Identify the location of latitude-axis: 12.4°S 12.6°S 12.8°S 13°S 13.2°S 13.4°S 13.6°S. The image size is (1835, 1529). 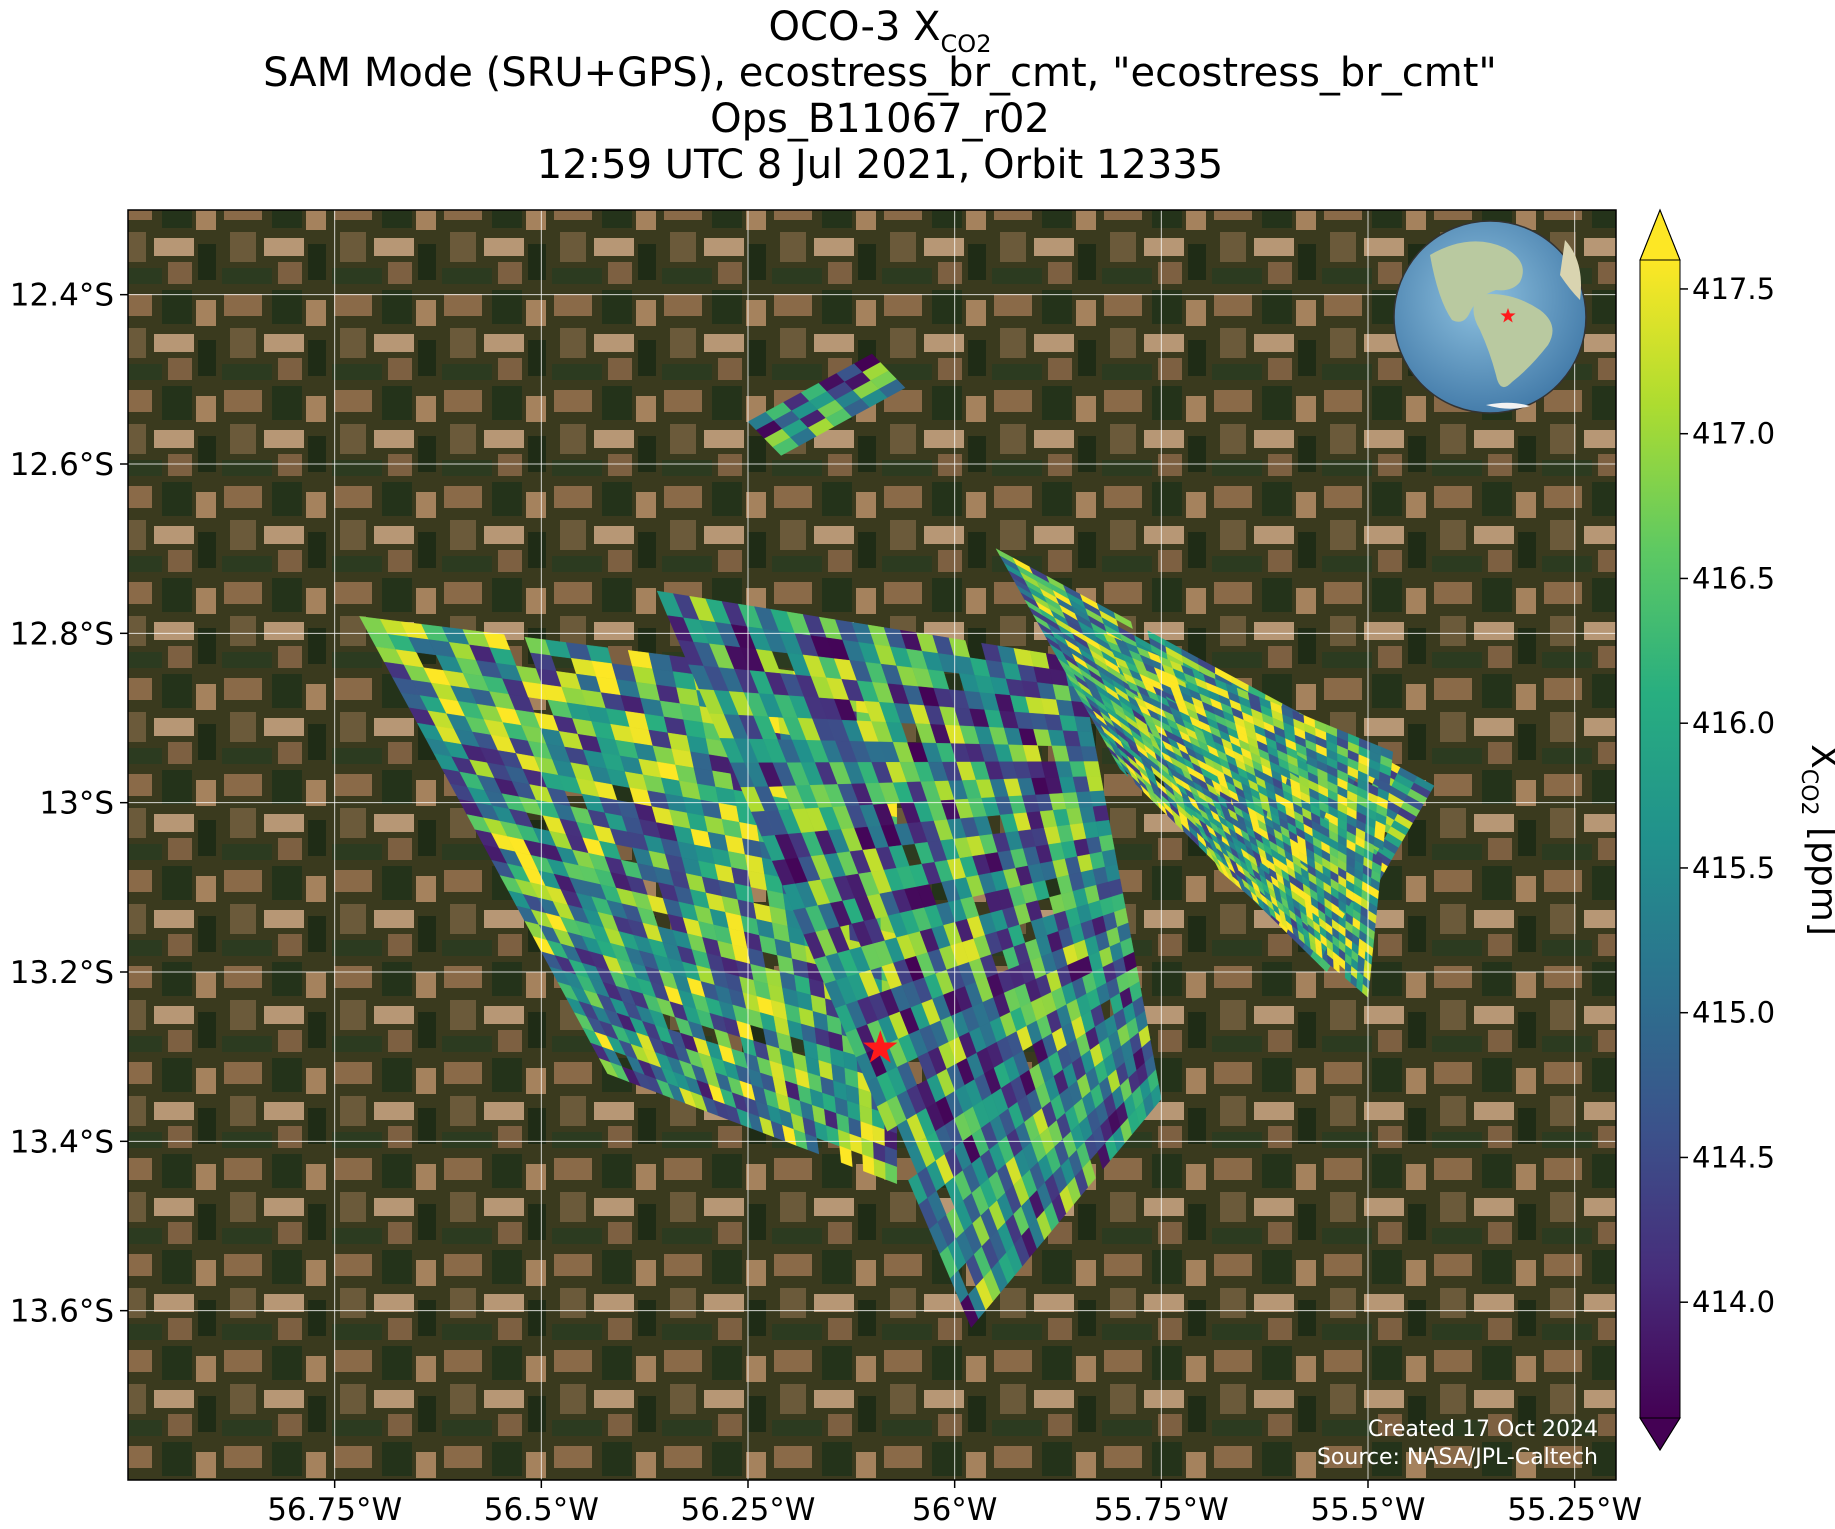
(69, 804).